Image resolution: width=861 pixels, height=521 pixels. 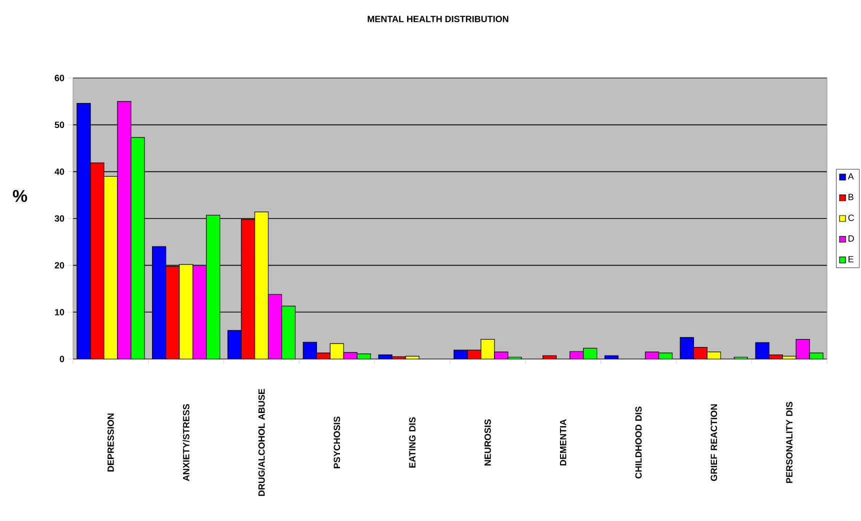 I want to click on y-tick-label: 40, so click(x=59, y=171).